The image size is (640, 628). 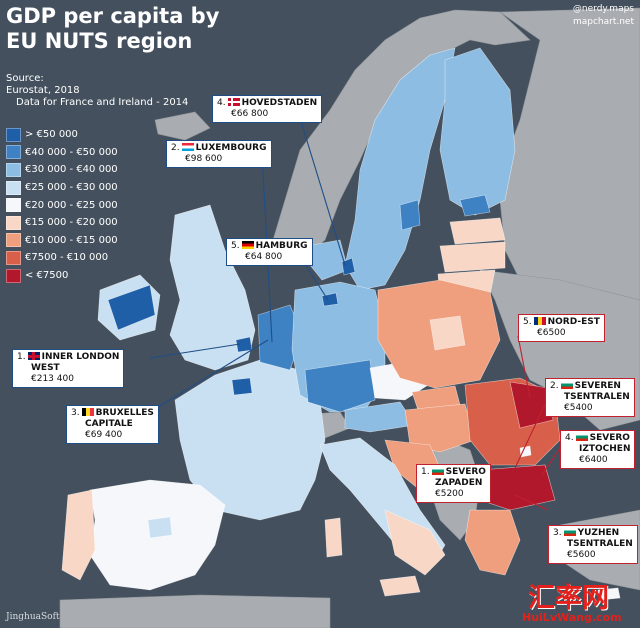 What do you see at coordinates (593, 460) in the screenshot?
I see `callout-value: €6400` at bounding box center [593, 460].